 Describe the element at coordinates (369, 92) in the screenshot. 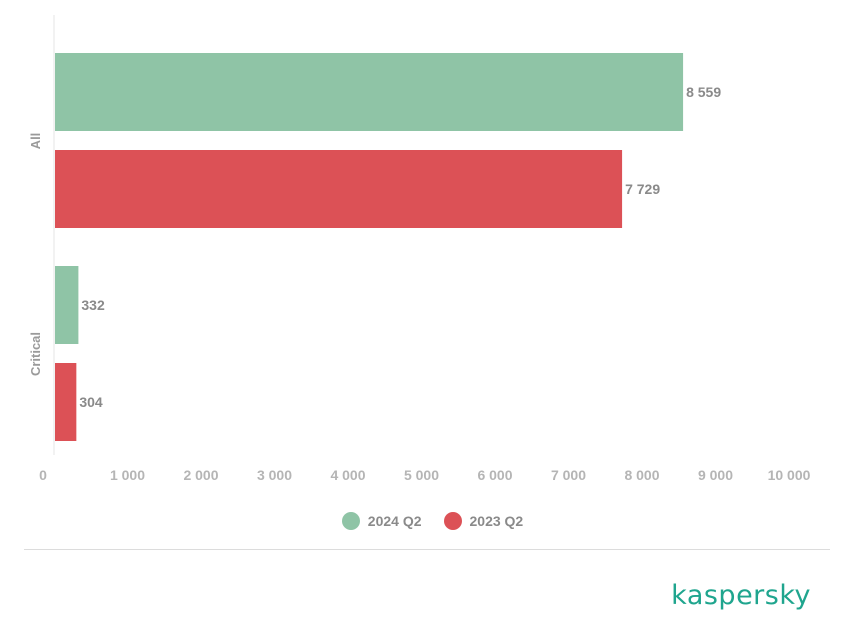

I see `bar-all-2024-q2` at that location.